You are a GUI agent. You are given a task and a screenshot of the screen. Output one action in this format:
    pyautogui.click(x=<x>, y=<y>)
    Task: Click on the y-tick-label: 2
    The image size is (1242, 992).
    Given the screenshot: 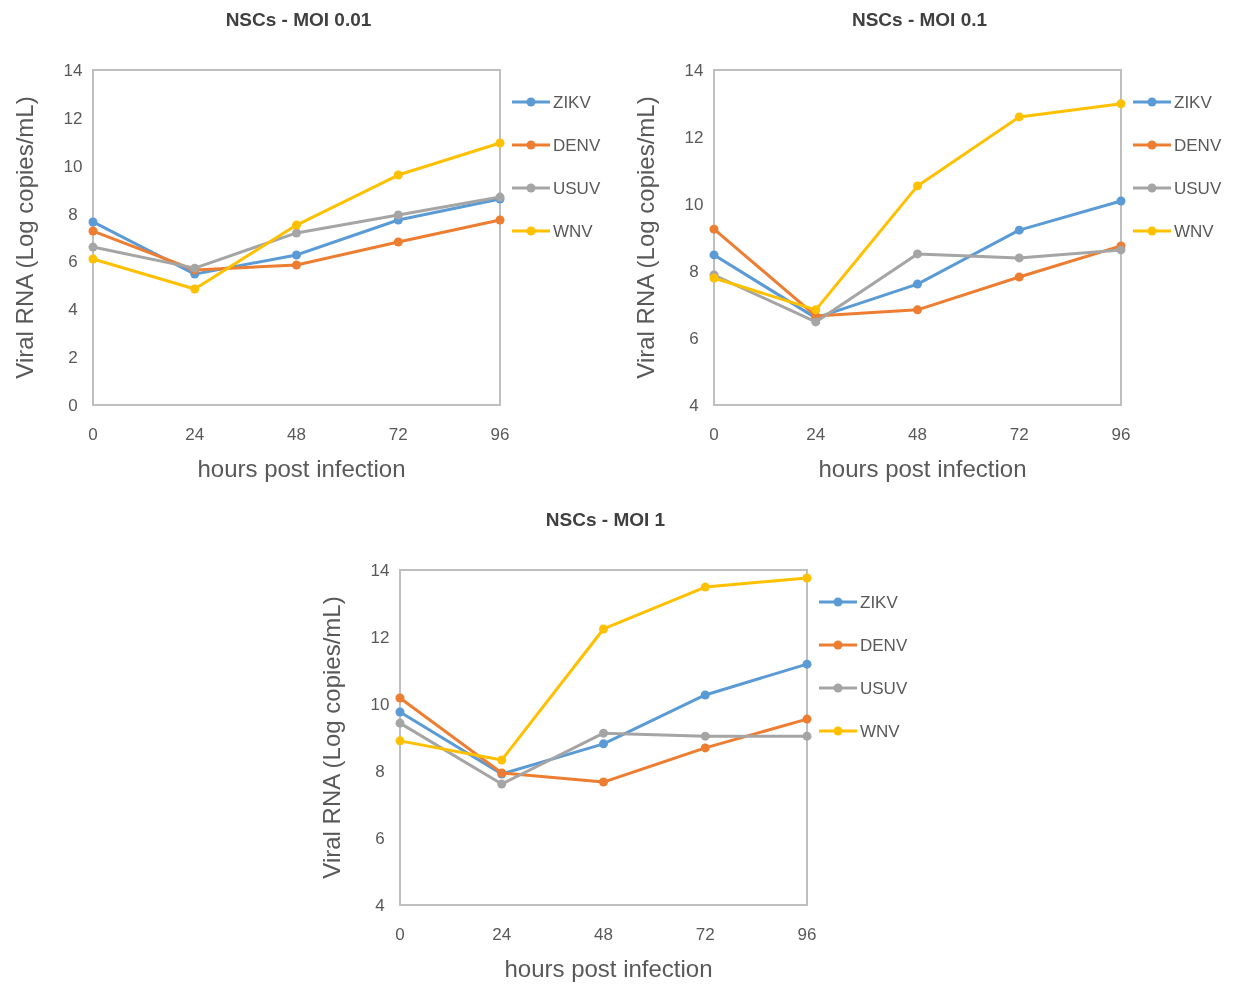 What is the action you would take?
    pyautogui.click(x=73, y=358)
    